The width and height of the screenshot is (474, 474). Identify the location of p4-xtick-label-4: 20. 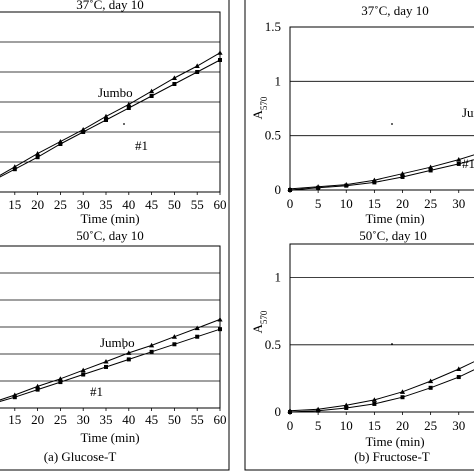
(402, 425).